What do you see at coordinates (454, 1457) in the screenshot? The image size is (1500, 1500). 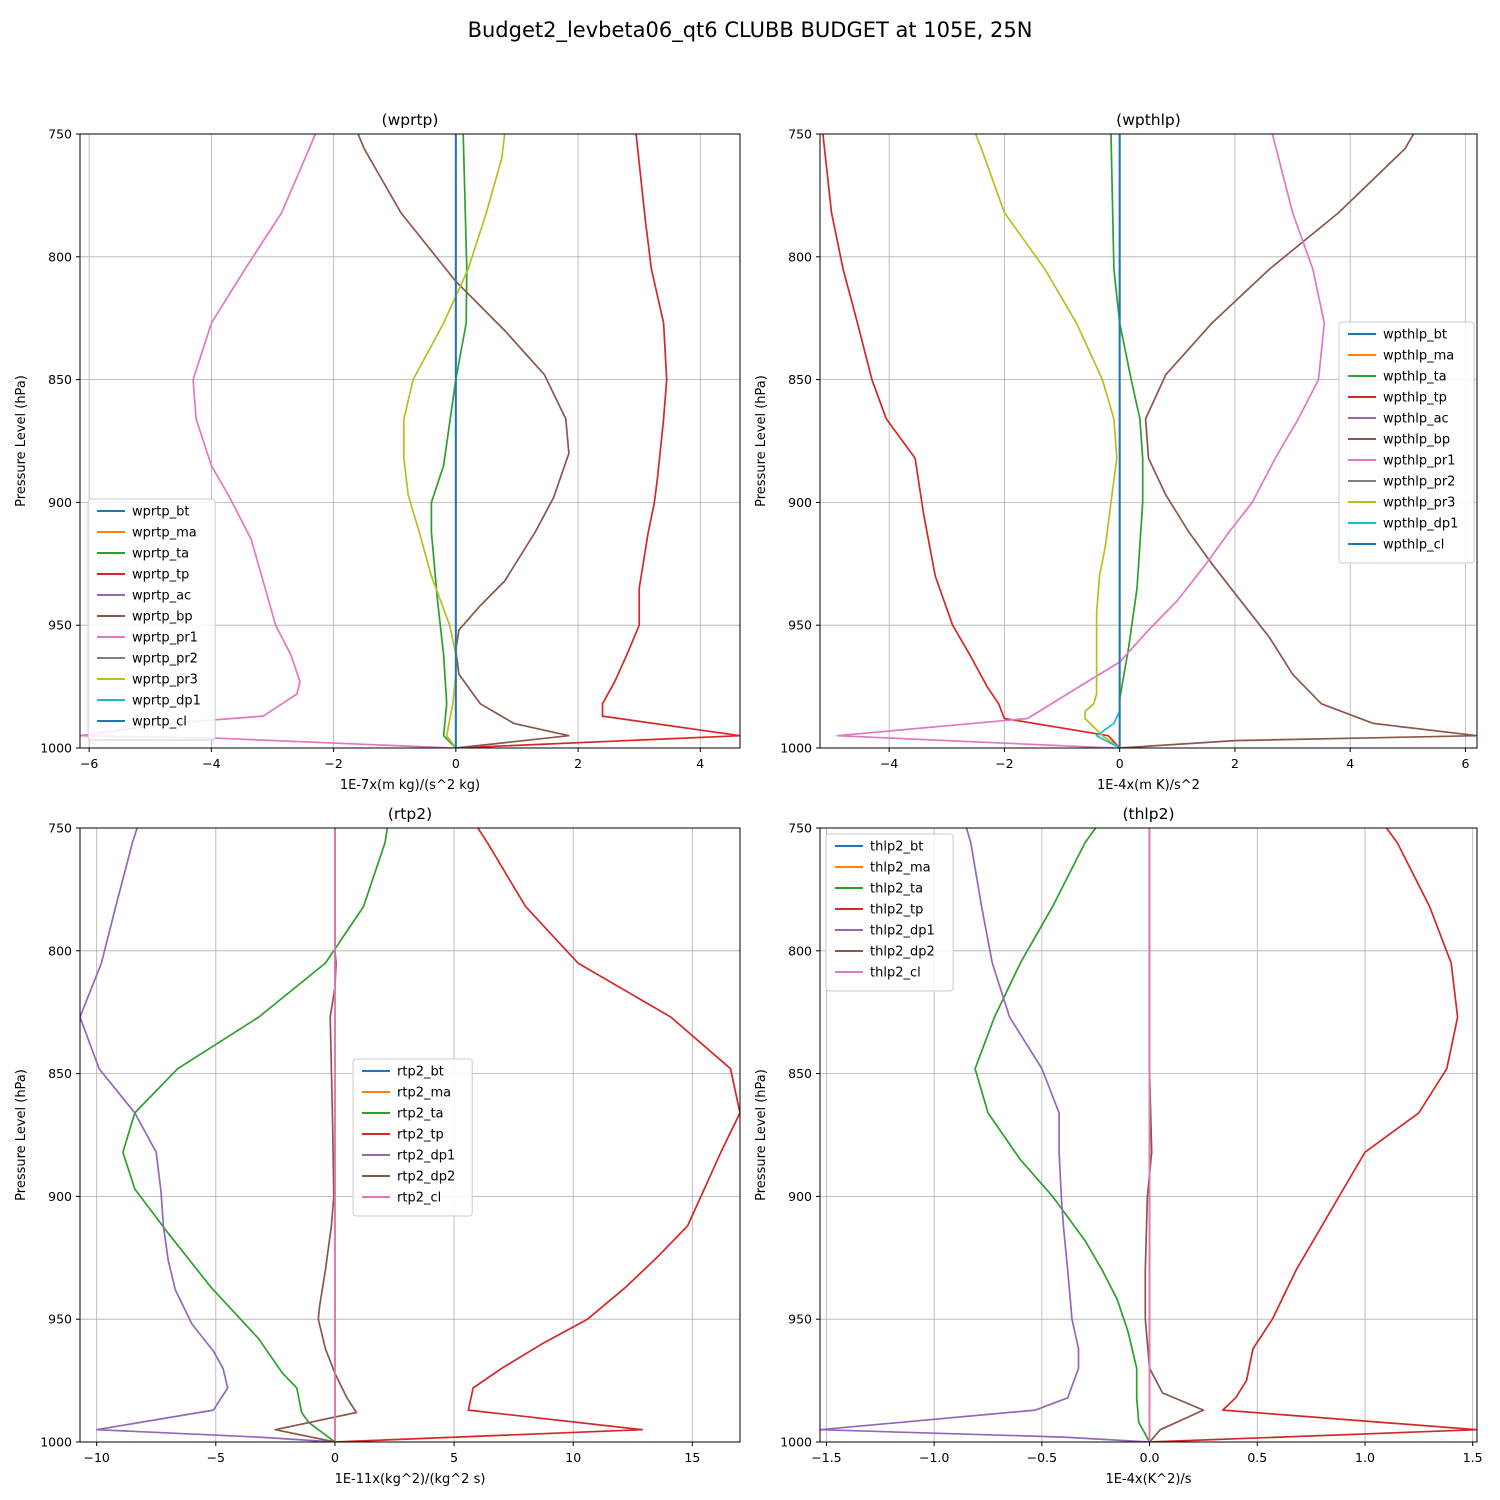 I see `x-tick-label: 5` at bounding box center [454, 1457].